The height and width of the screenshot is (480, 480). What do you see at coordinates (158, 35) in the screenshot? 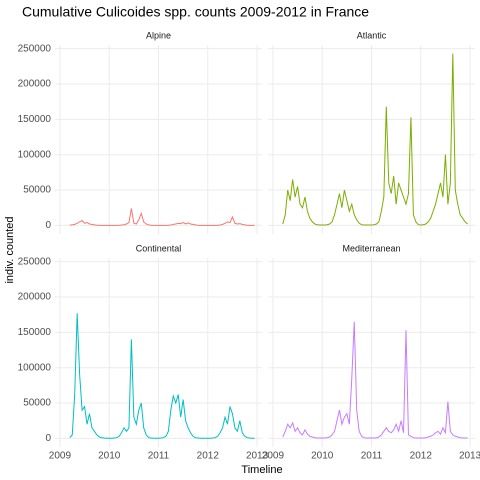
I see `strip-label: Alpine` at bounding box center [158, 35].